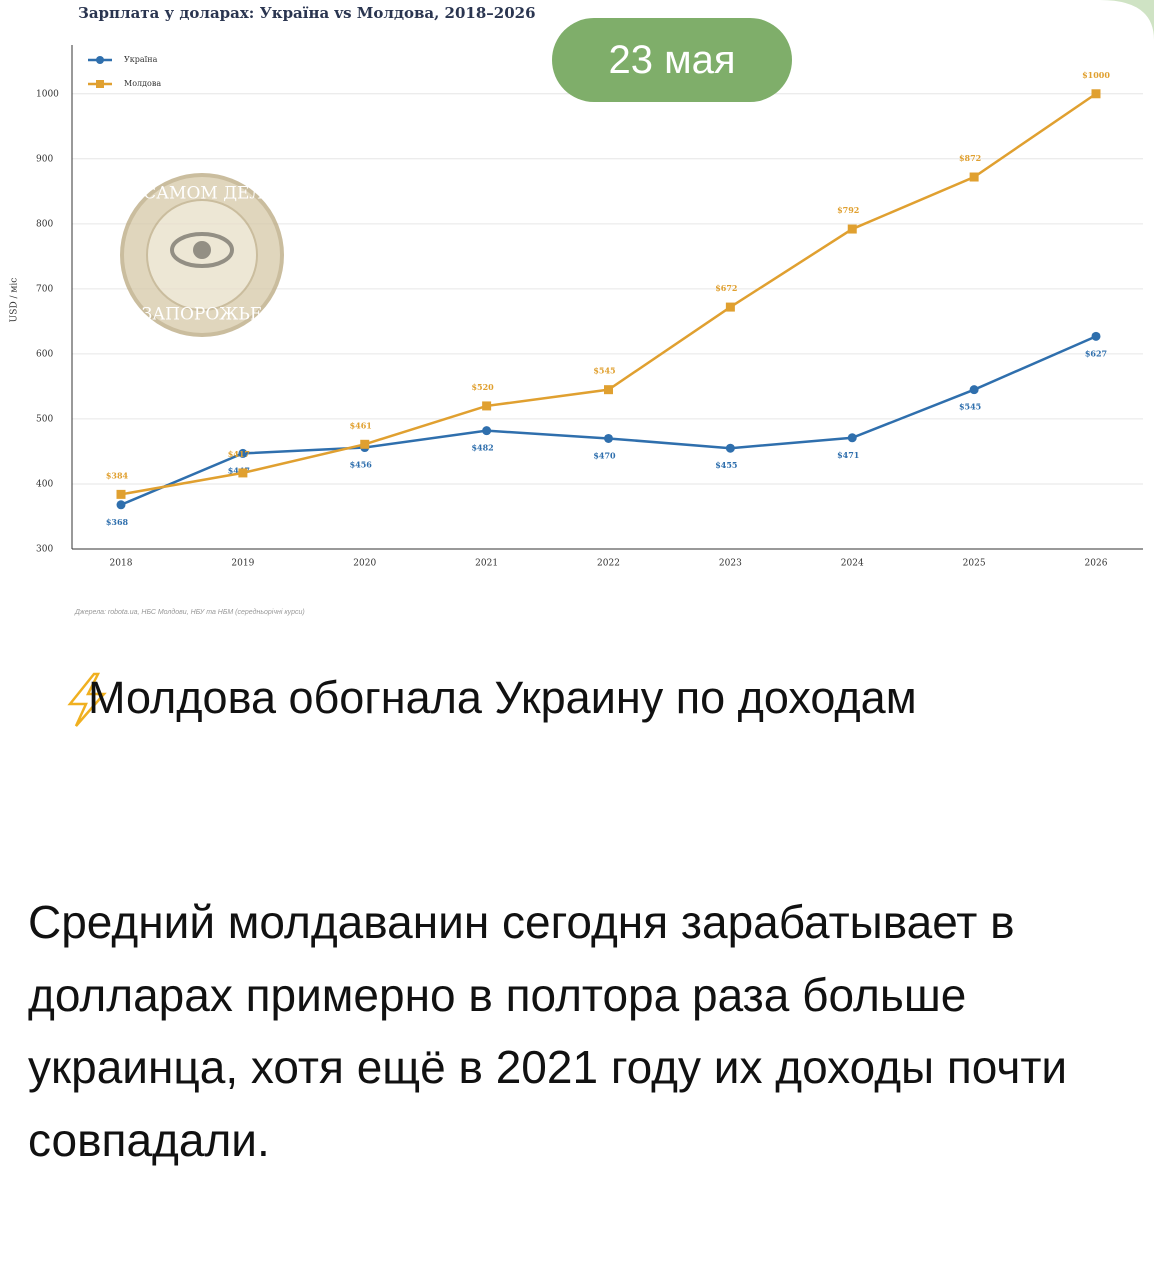 The width and height of the screenshot is (1154, 1280). Describe the element at coordinates (730, 564) in the screenshot. I see `x-tick-label: 2023` at that location.